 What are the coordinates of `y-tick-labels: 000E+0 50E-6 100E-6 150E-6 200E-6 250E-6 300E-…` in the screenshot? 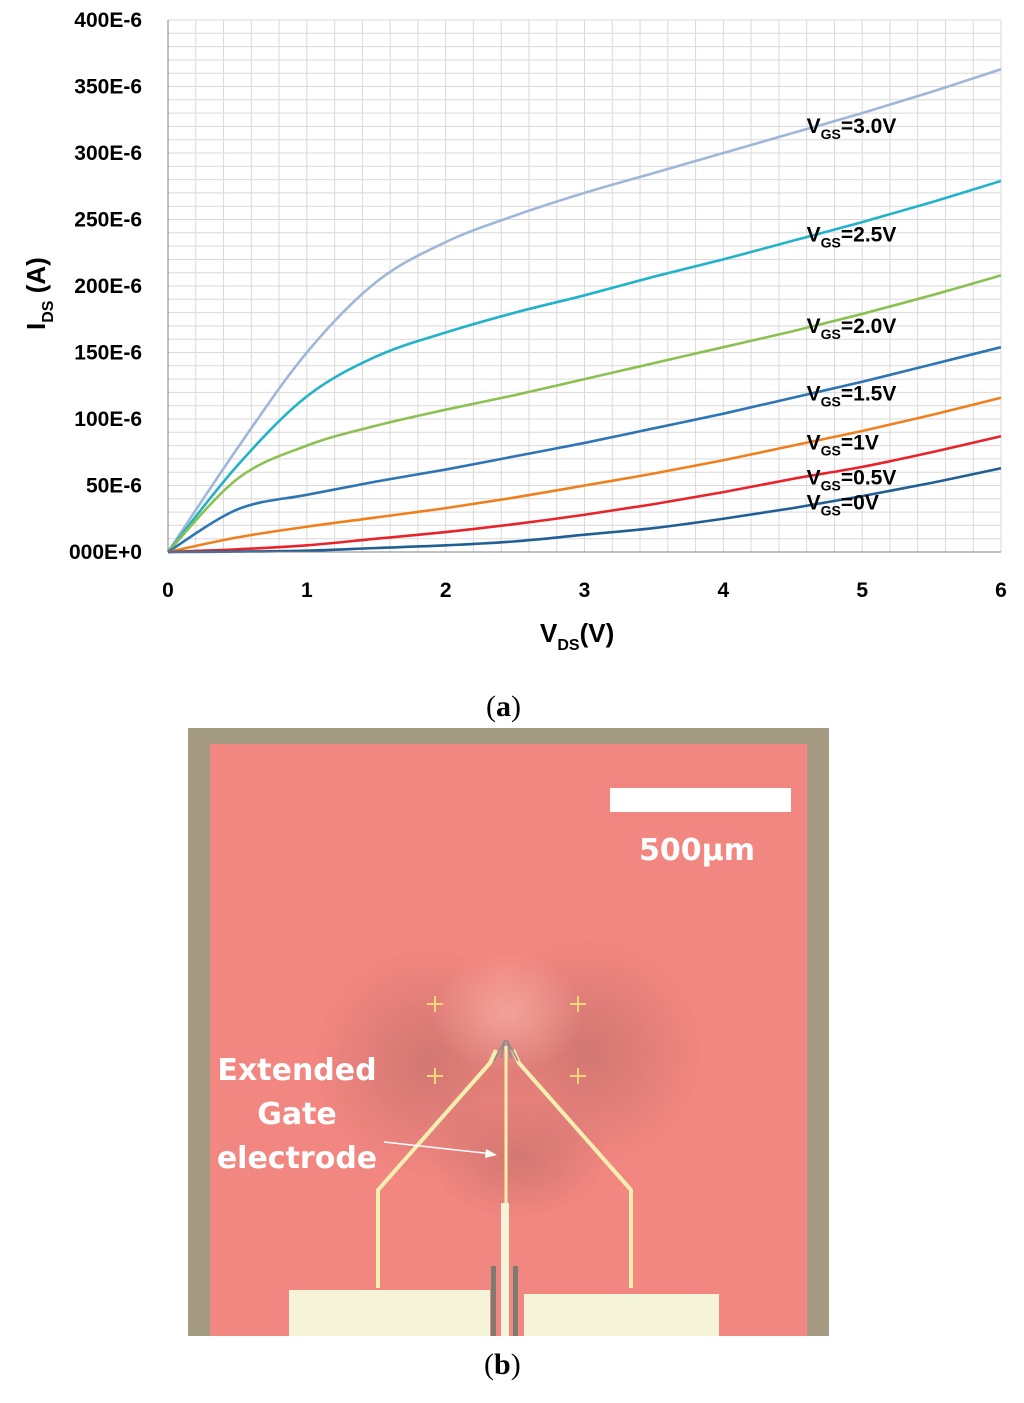 It's located at (105, 286).